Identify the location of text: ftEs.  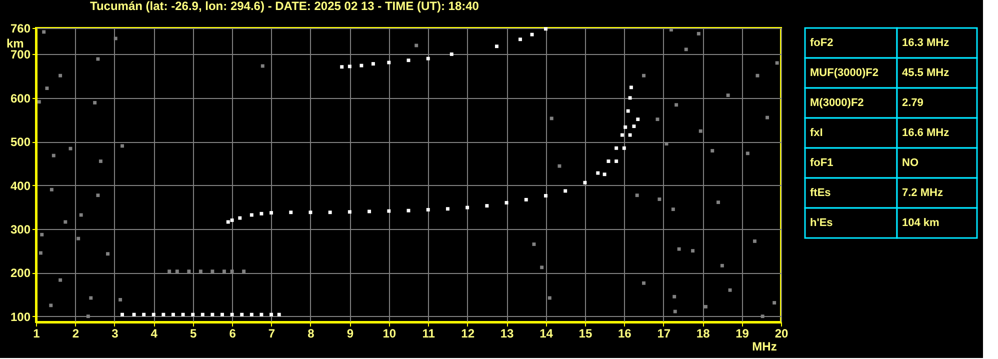
(820, 193).